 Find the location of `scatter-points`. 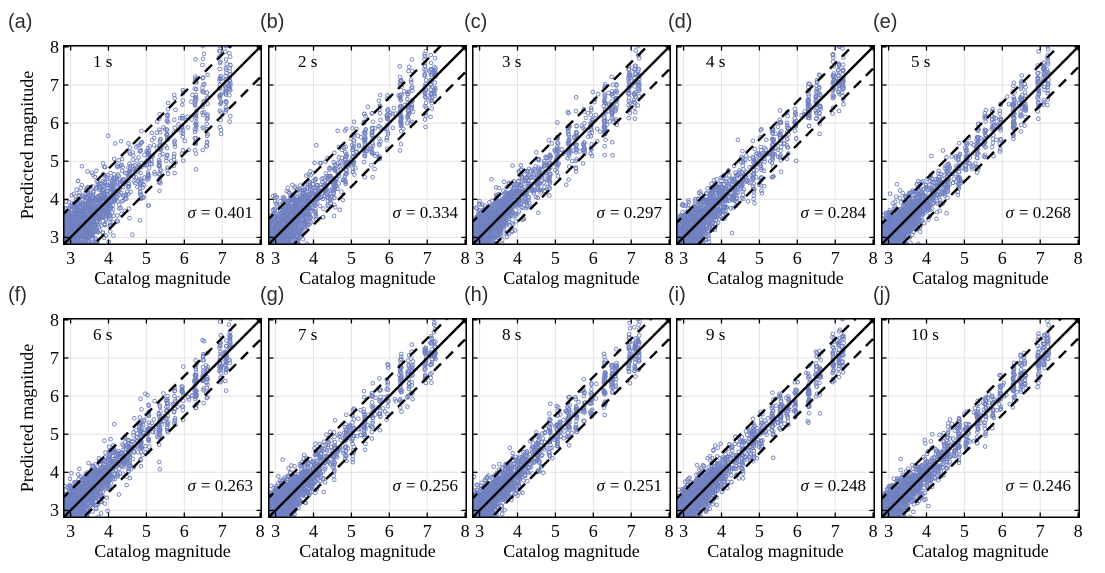

scatter-points is located at coordinates (966, 418).